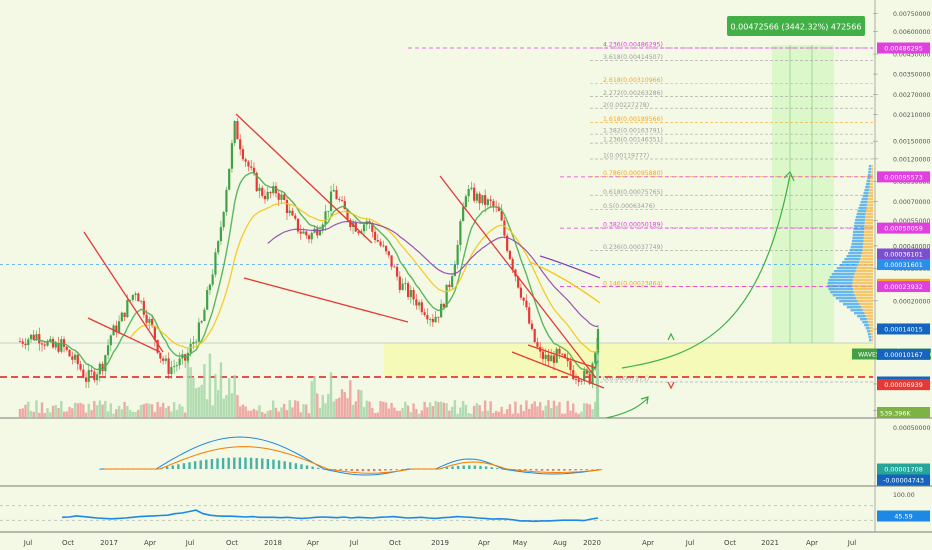  Describe the element at coordinates (109, 543) in the screenshot. I see `time-tick-label: 2017` at that location.